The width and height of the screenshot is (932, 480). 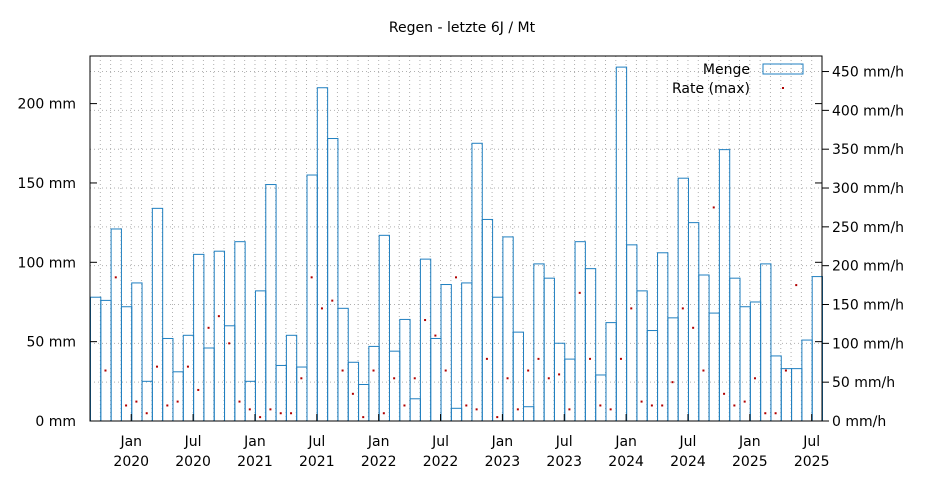 What do you see at coordinates (812, 462) in the screenshot?
I see `x-tick-label-year: 2025` at bounding box center [812, 462].